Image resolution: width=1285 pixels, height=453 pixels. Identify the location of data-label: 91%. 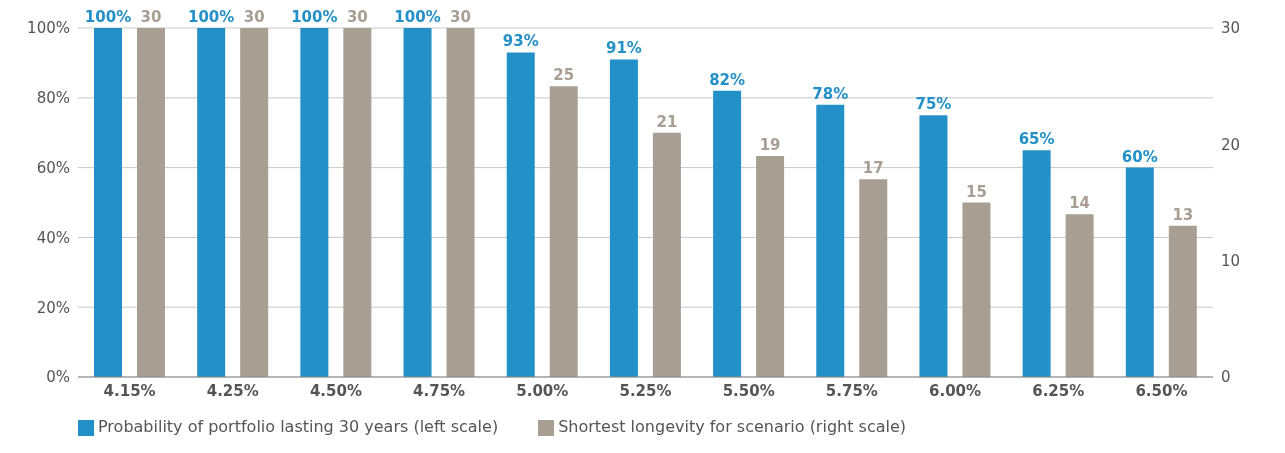
(623, 48).